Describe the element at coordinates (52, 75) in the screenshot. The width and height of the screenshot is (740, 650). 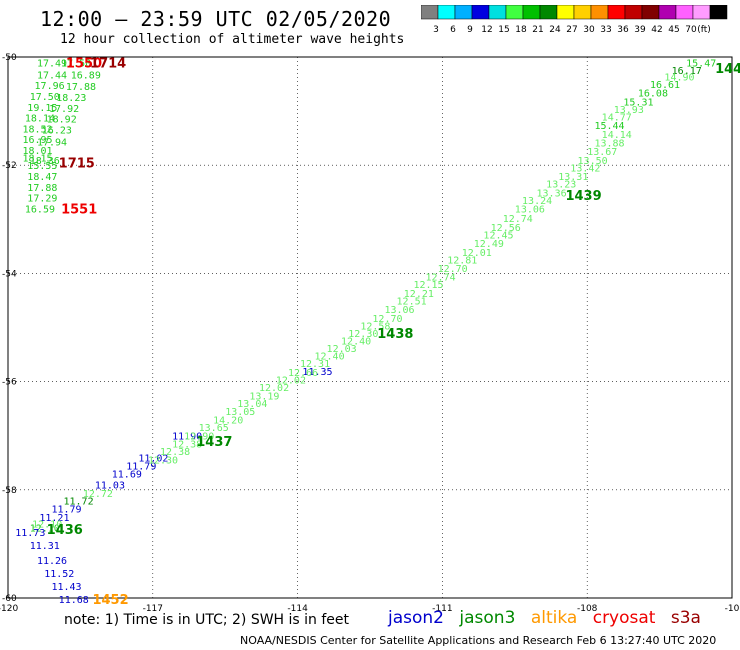
I see `wave-height-label: 17.44` at that location.